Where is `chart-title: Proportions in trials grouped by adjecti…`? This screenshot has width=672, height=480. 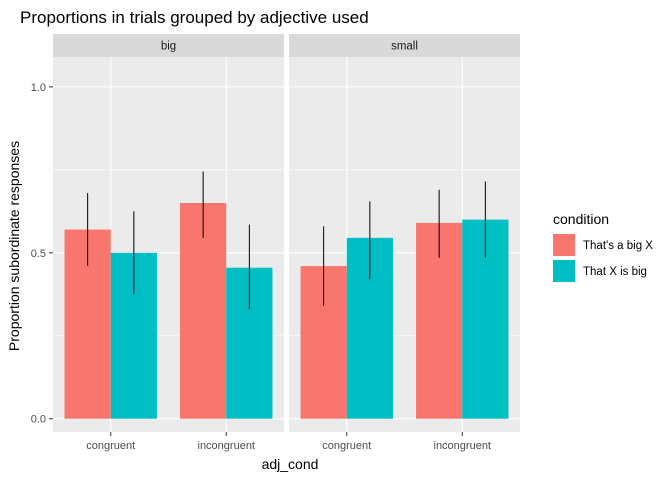
chart-title: Proportions in trials grouped by adjecti… is located at coordinates (194, 17).